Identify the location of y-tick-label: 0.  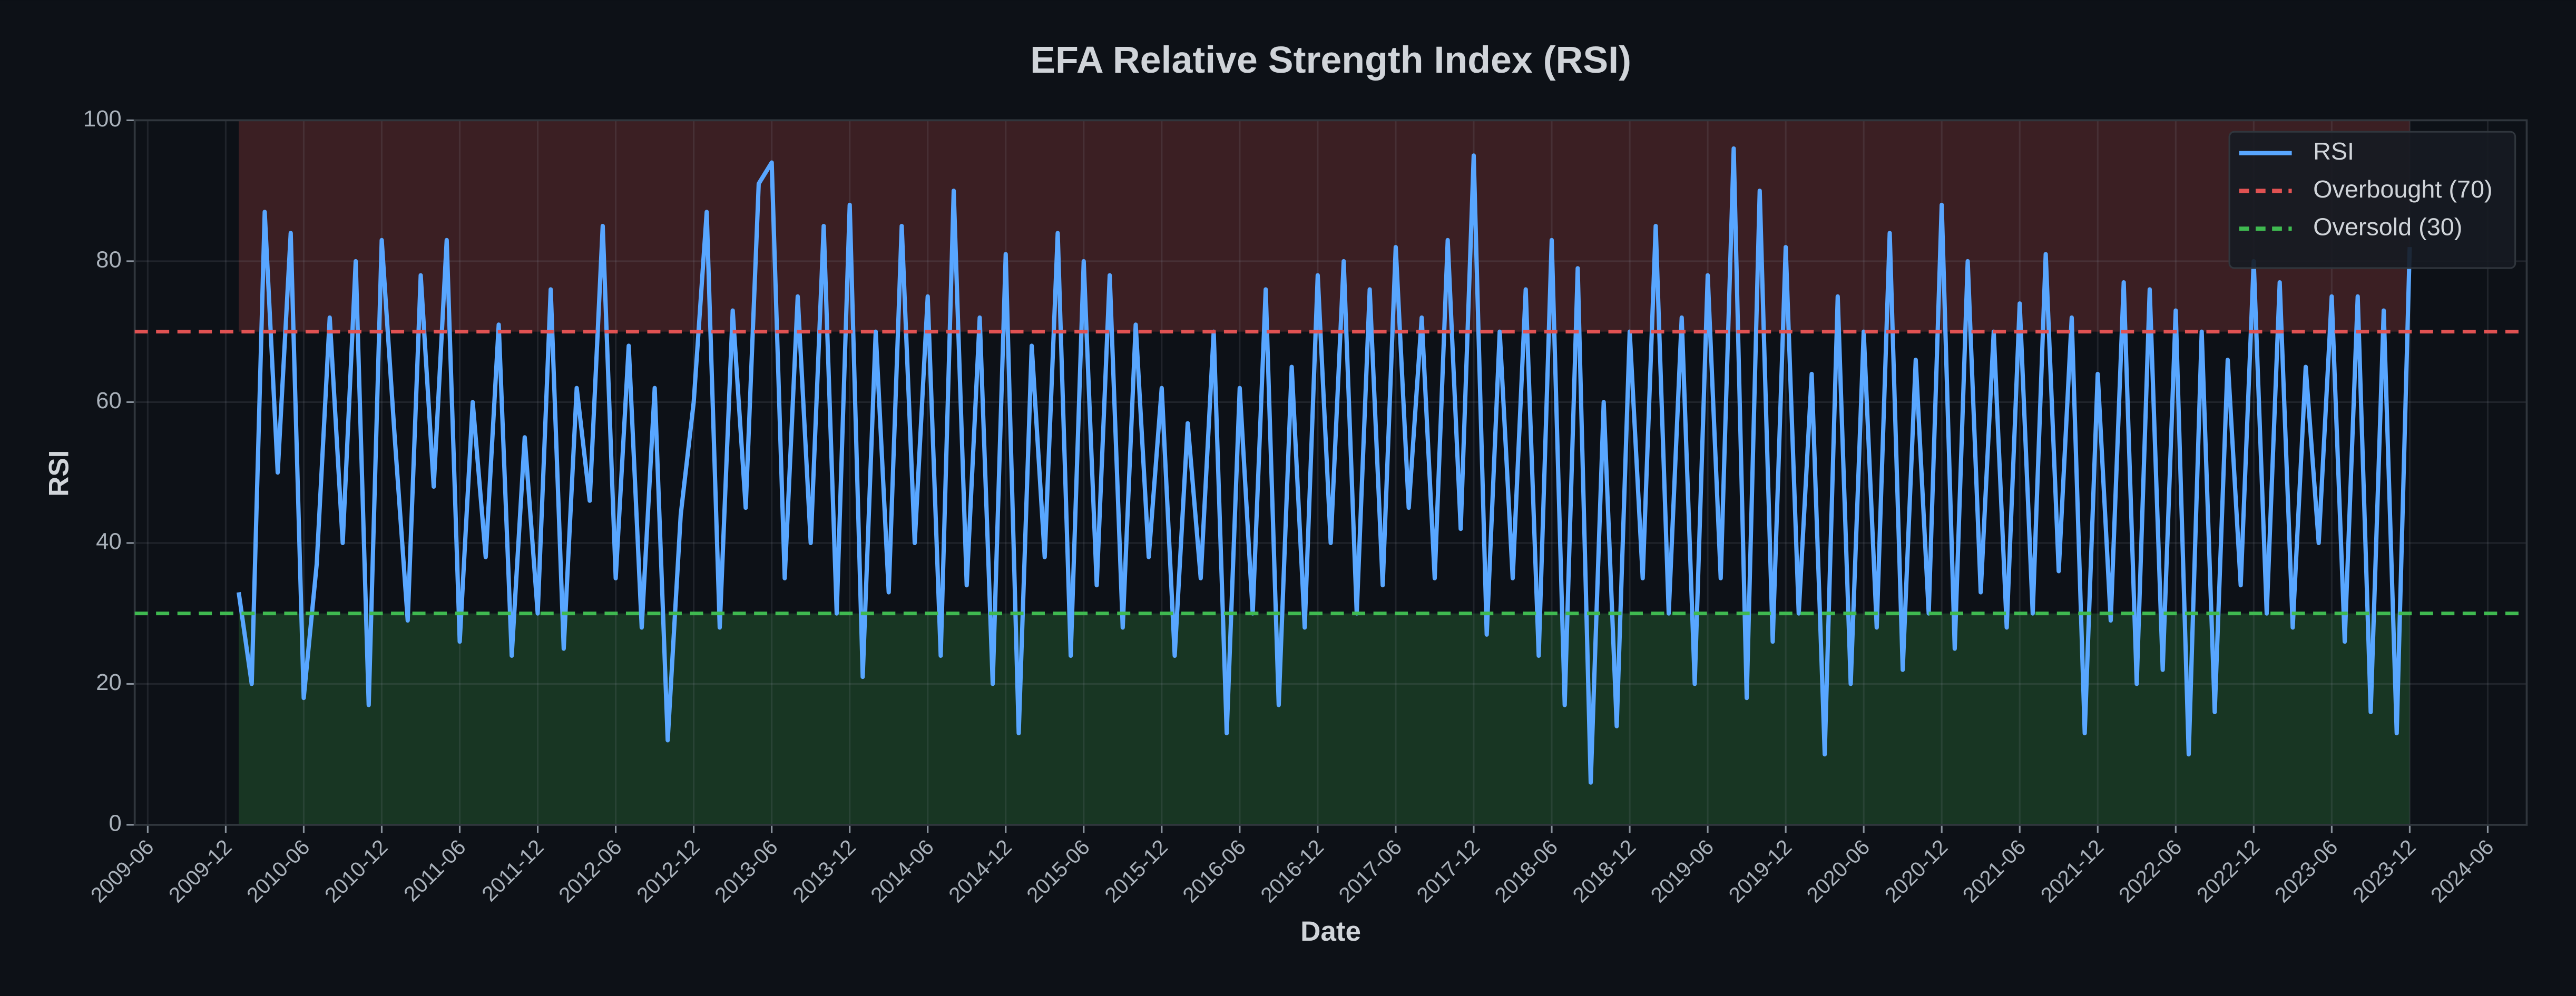
(115, 823).